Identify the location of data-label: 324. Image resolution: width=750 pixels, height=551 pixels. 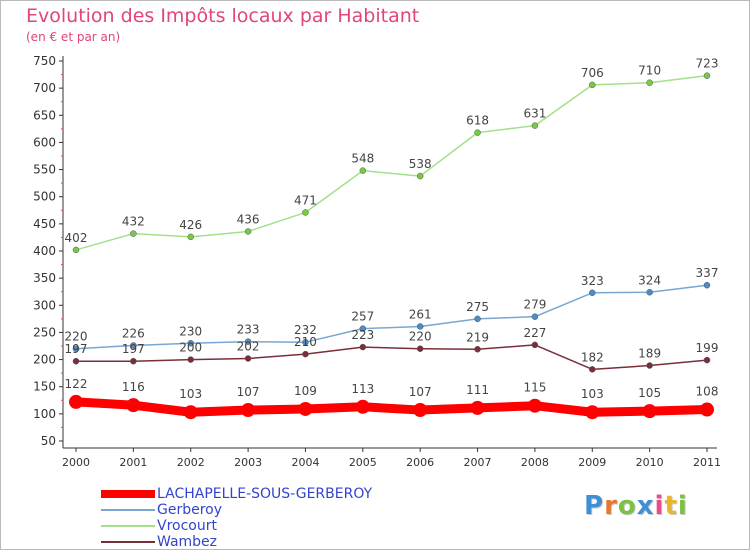
(649, 280).